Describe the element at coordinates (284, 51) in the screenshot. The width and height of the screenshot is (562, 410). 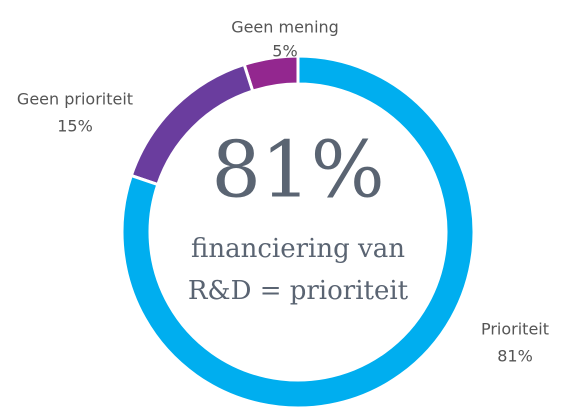
I see `value-label: 5%` at that location.